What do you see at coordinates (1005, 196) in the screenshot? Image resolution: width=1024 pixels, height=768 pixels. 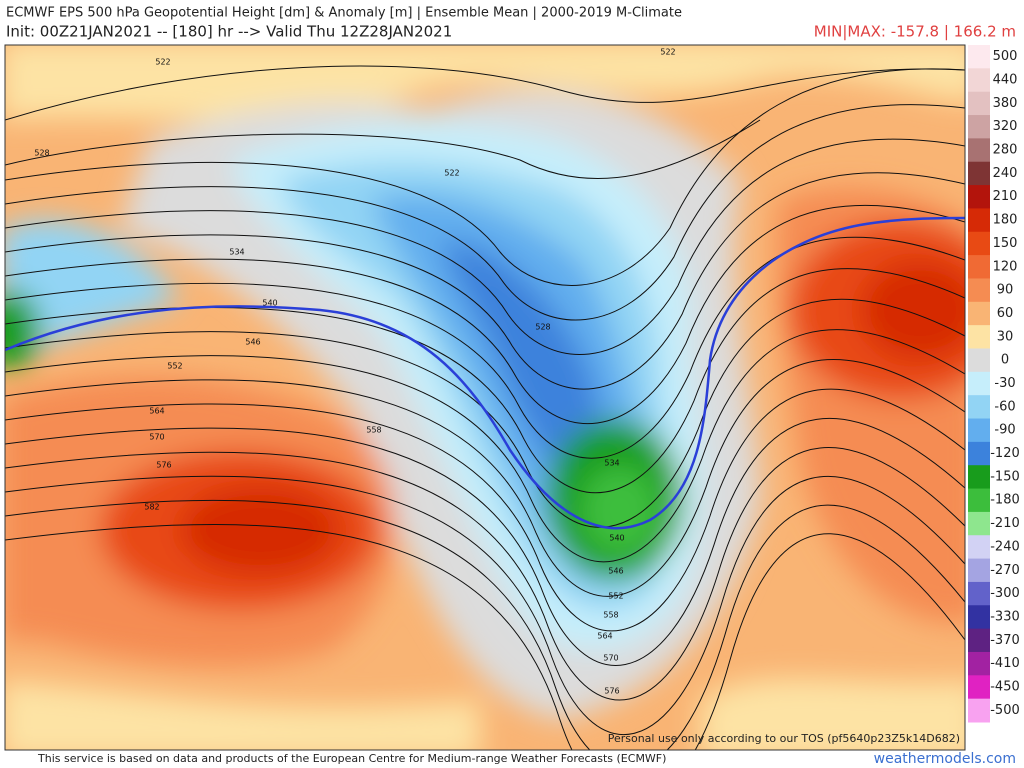 I see `colorbar-label: 210` at bounding box center [1005, 196].